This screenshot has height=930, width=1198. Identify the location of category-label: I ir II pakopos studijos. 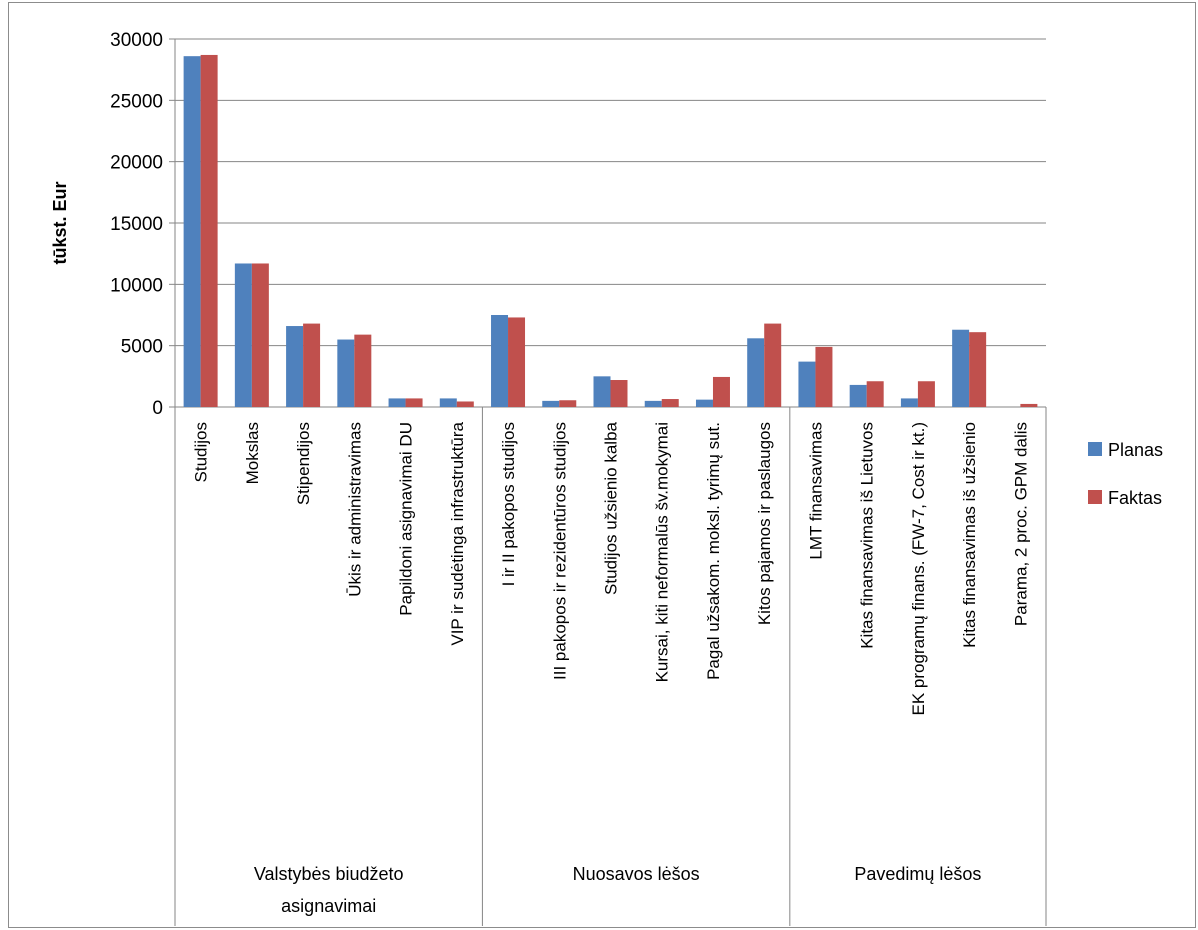
(508, 504).